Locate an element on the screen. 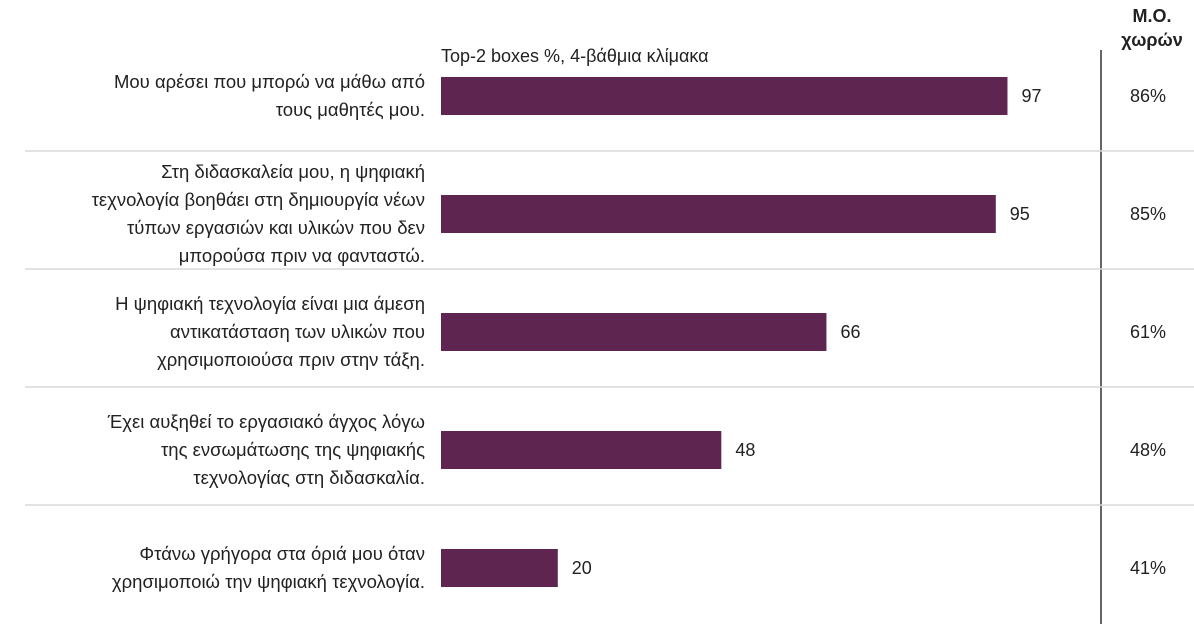 Image resolution: width=1194 pixels, height=624 pixels. country-average: 48% is located at coordinates (1148, 450).